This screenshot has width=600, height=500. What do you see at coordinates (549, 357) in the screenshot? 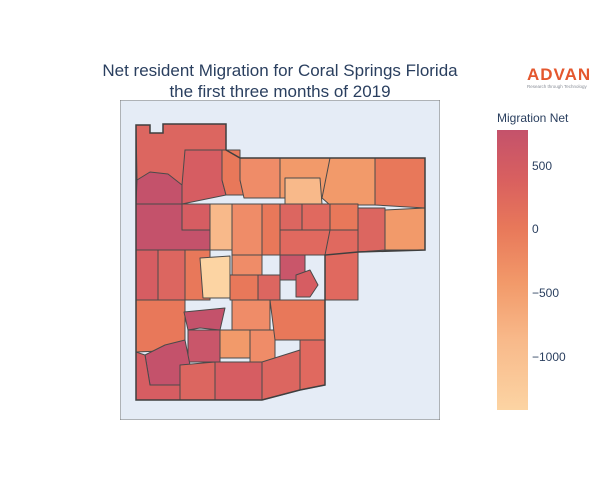
I see `colorbar-tick: −1000` at bounding box center [549, 357].